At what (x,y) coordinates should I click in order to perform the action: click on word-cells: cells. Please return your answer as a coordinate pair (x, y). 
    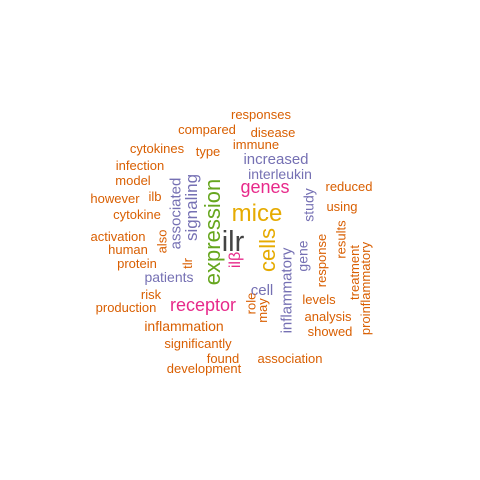
    Looking at the image, I should click on (267, 250).